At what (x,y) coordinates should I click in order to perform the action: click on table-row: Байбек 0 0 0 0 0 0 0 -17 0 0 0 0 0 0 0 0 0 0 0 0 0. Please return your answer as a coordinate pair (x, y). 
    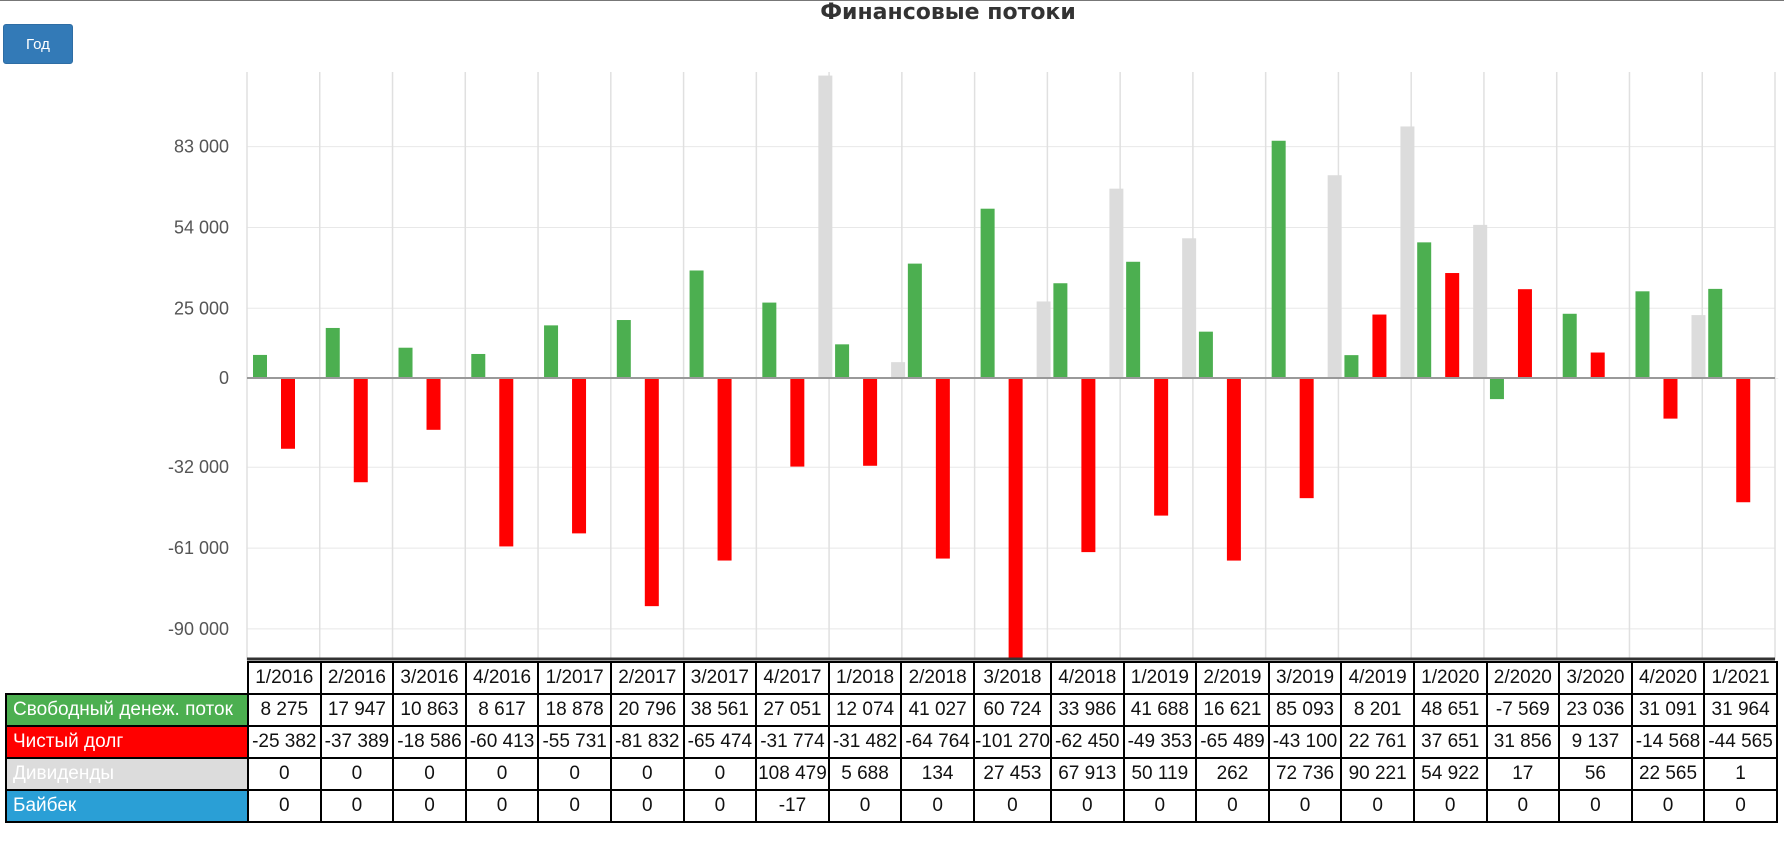
    Looking at the image, I should click on (891, 806).